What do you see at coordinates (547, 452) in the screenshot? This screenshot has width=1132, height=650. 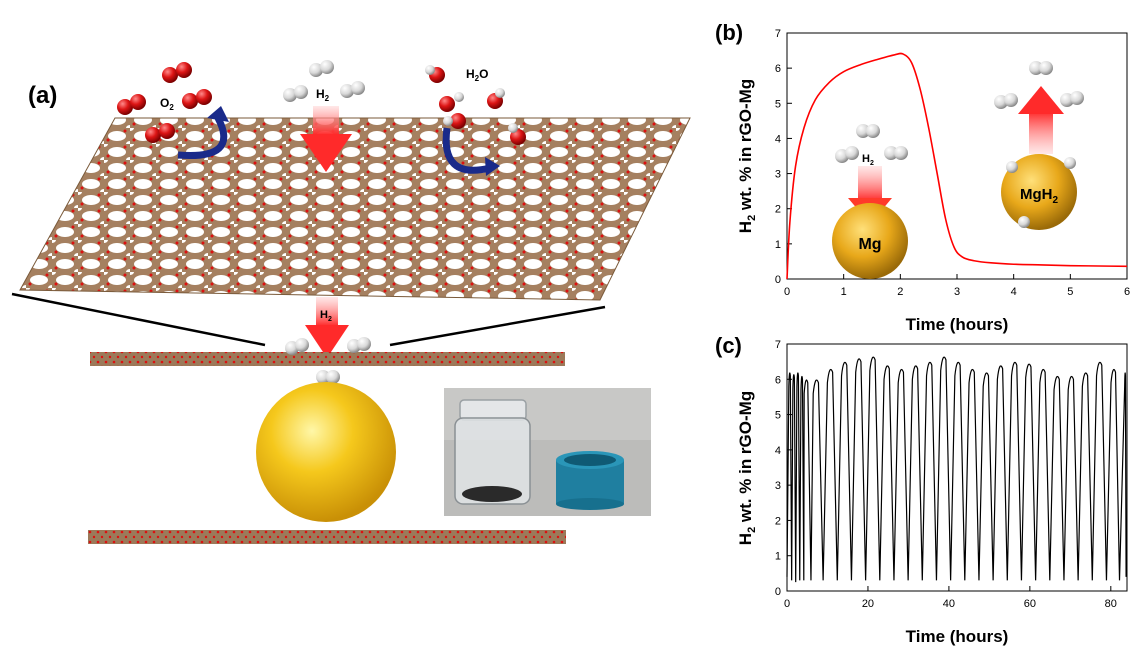 I see `vial-photo-inset` at bounding box center [547, 452].